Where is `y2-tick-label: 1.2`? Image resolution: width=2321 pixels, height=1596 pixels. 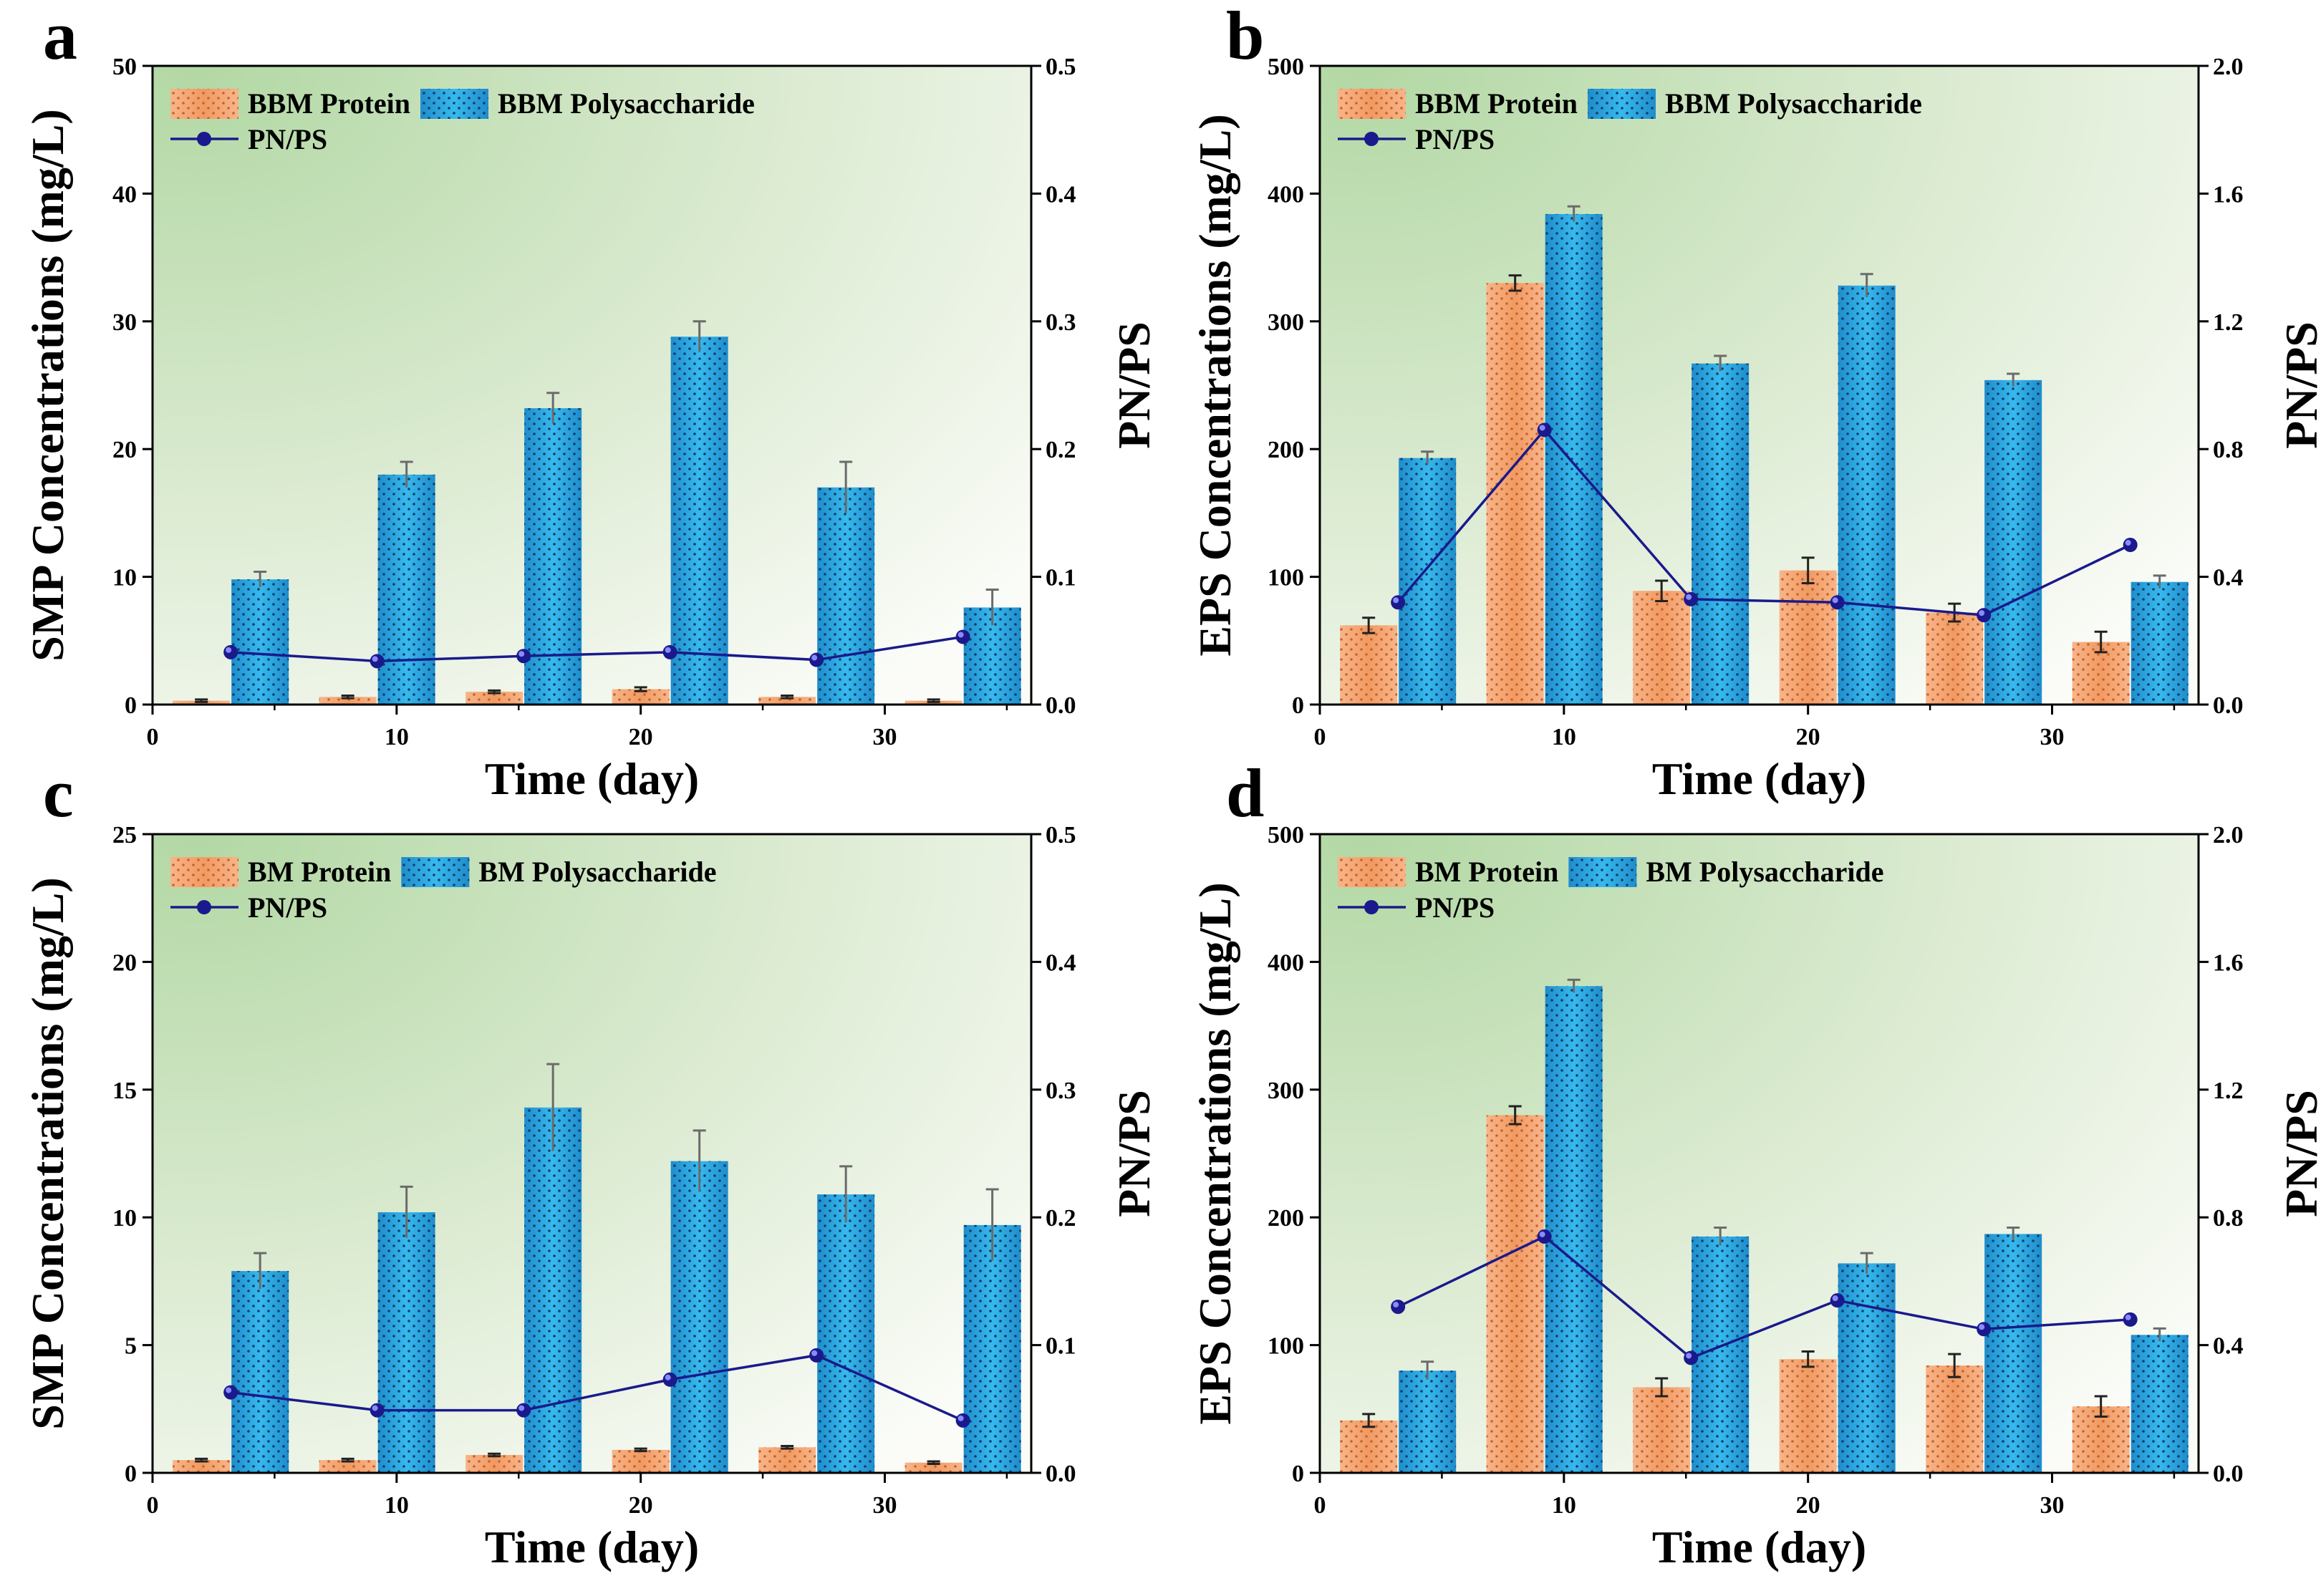 y2-tick-label: 1.2 is located at coordinates (2228, 322).